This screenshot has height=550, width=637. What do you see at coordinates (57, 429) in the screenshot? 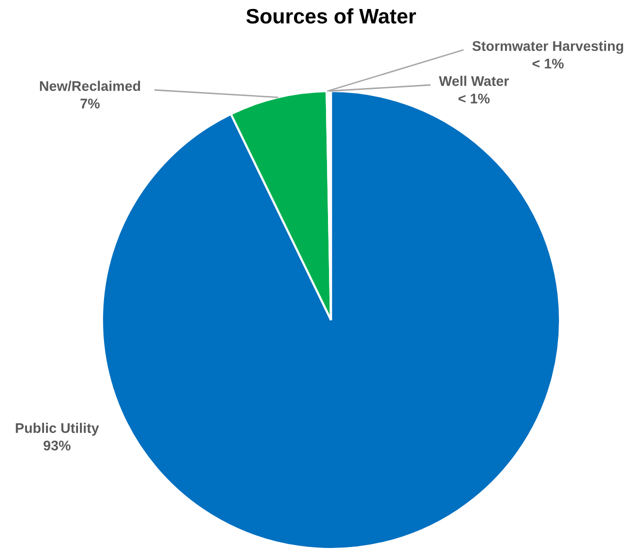
I see `slice-label: Public Utility` at bounding box center [57, 429].